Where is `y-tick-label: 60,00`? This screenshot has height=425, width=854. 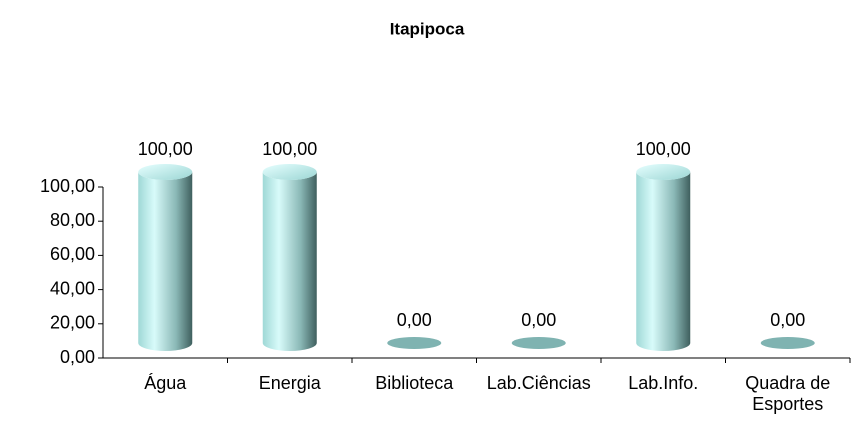 y-tick-label: 60,00 is located at coordinates (72, 254).